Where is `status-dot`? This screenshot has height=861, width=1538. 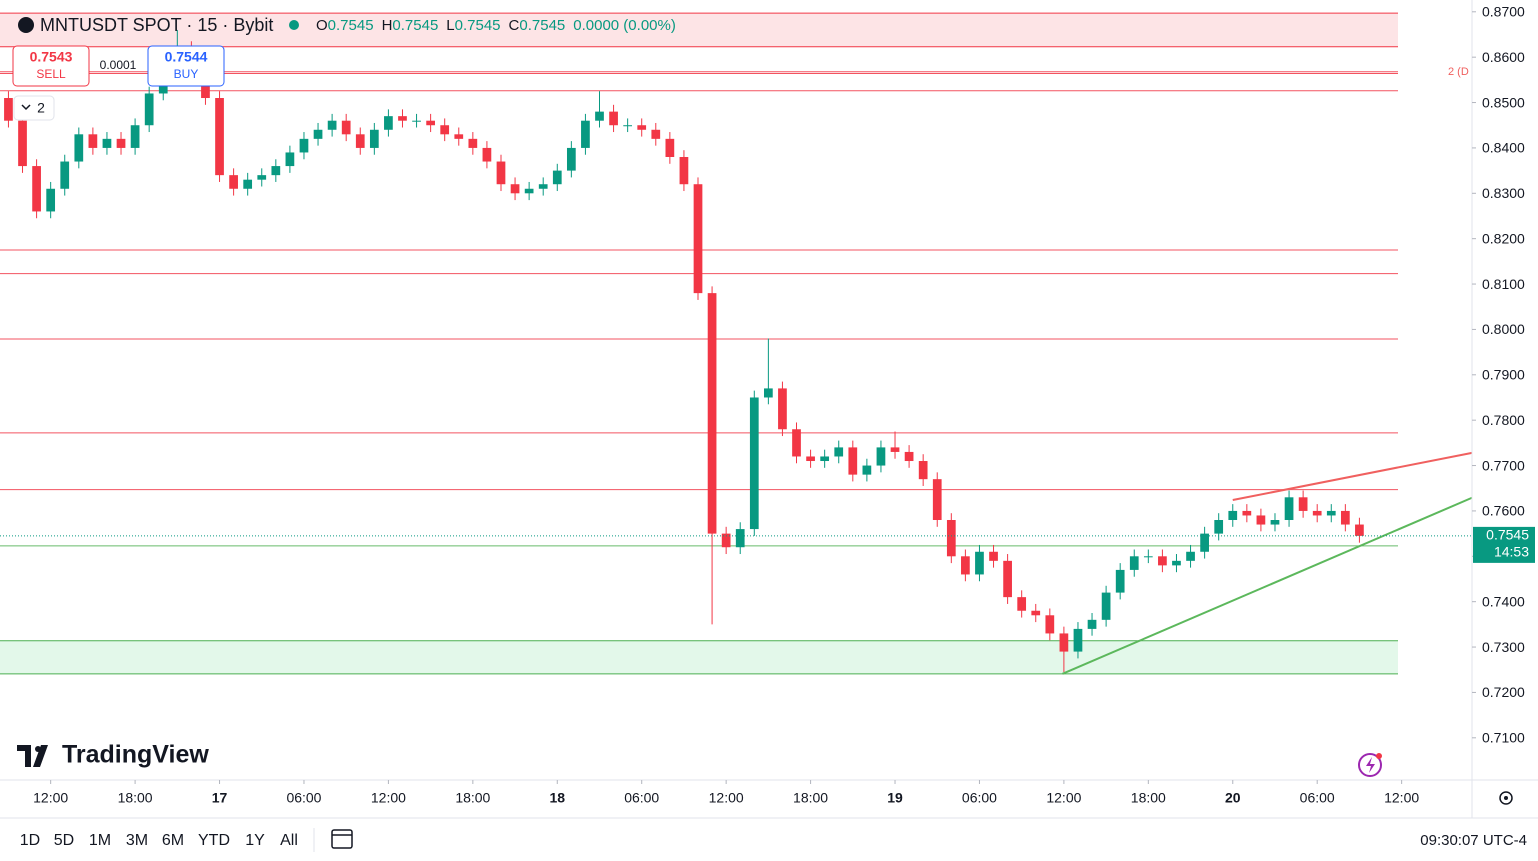
status-dot is located at coordinates (294, 25).